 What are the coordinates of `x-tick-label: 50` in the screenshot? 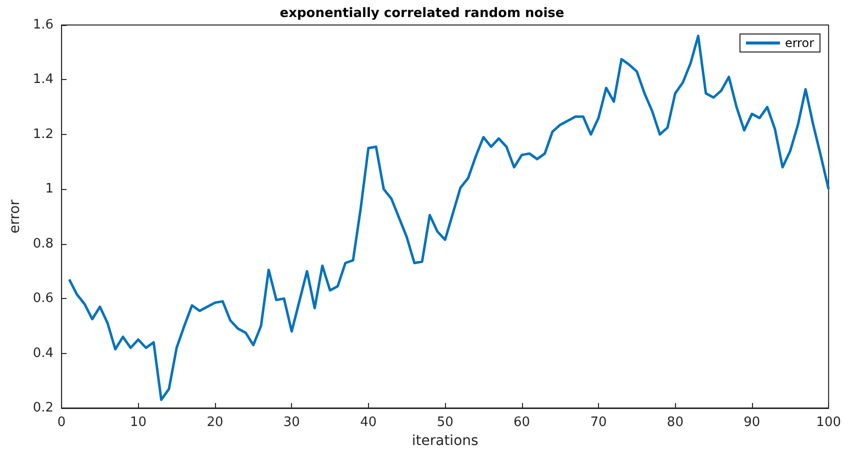 It's located at (445, 422).